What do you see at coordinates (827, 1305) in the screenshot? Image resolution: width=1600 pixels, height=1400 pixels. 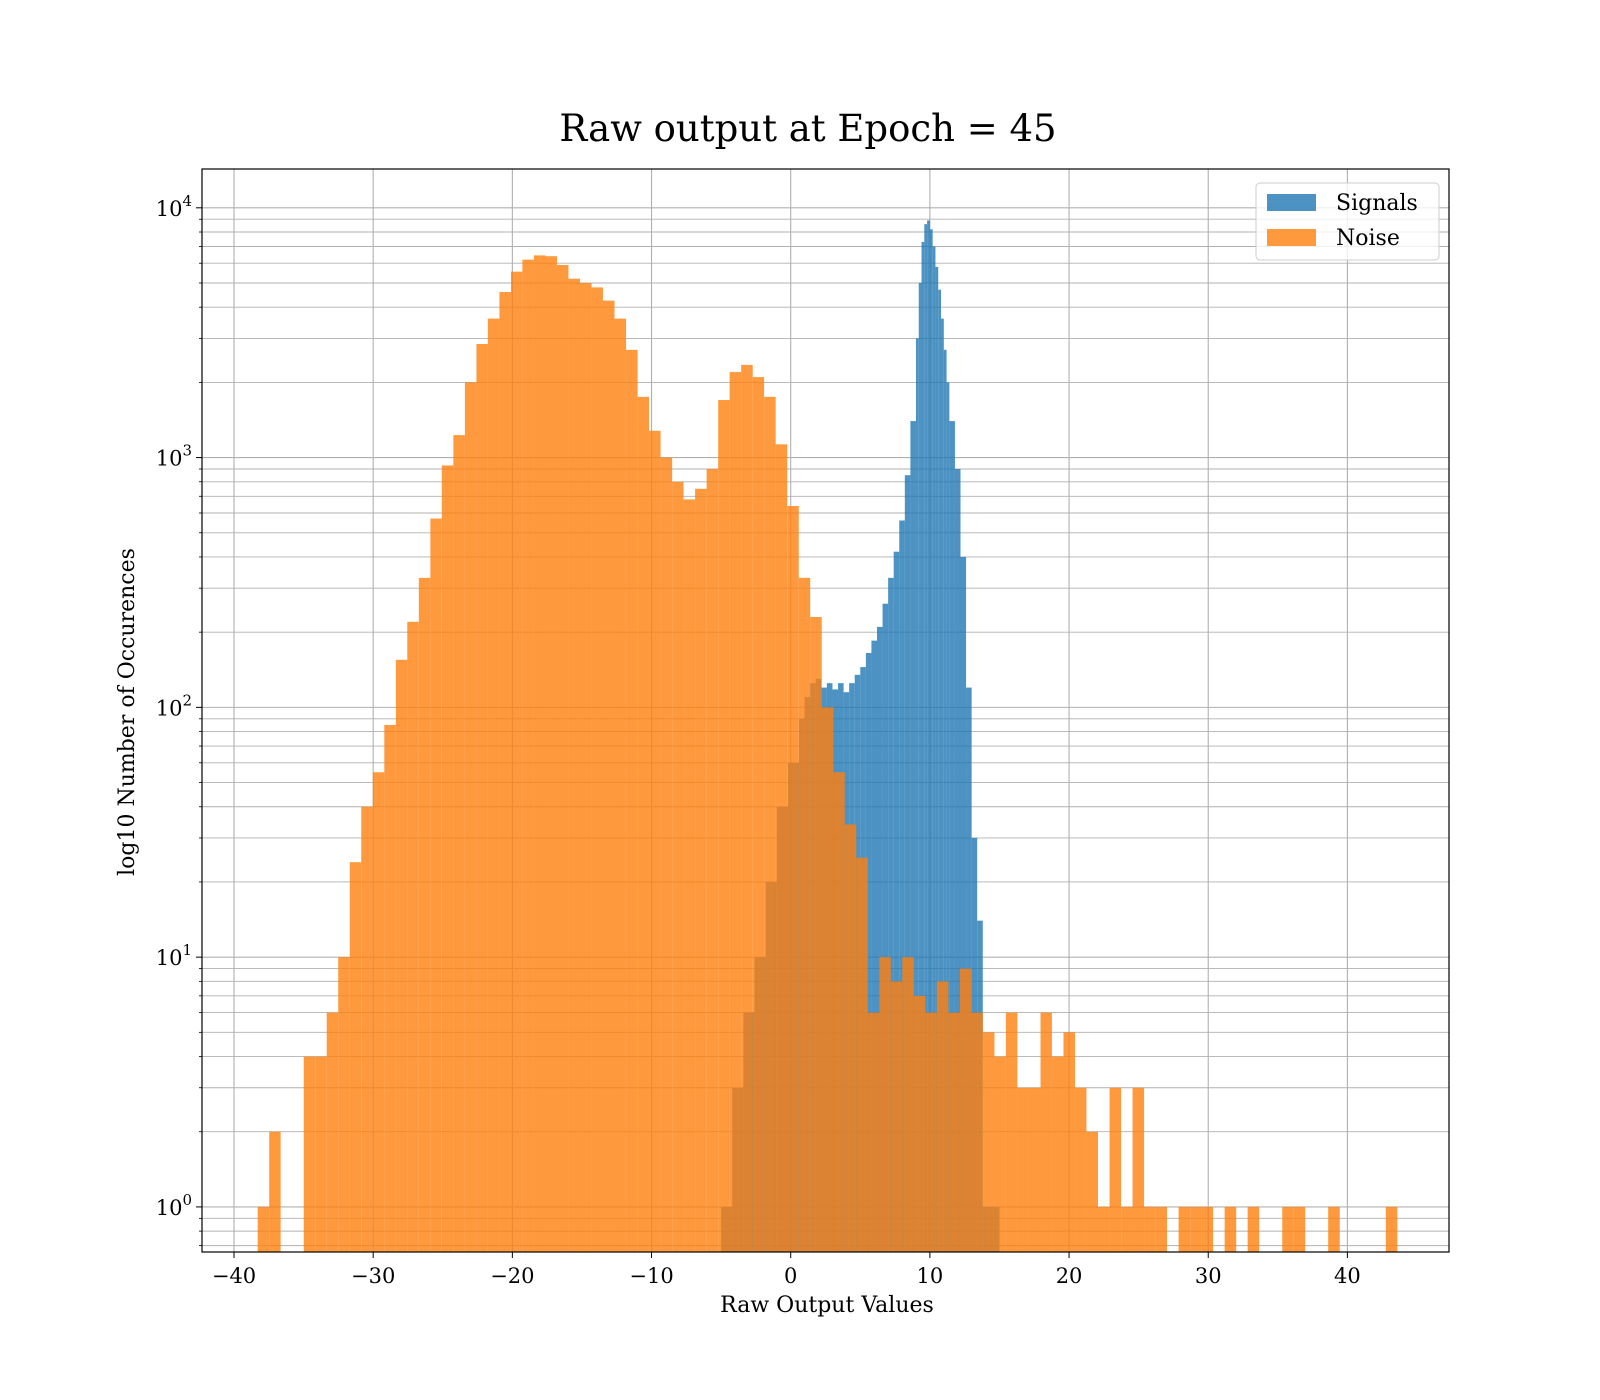 I see `x-axis-label: Raw Output Values` at bounding box center [827, 1305].